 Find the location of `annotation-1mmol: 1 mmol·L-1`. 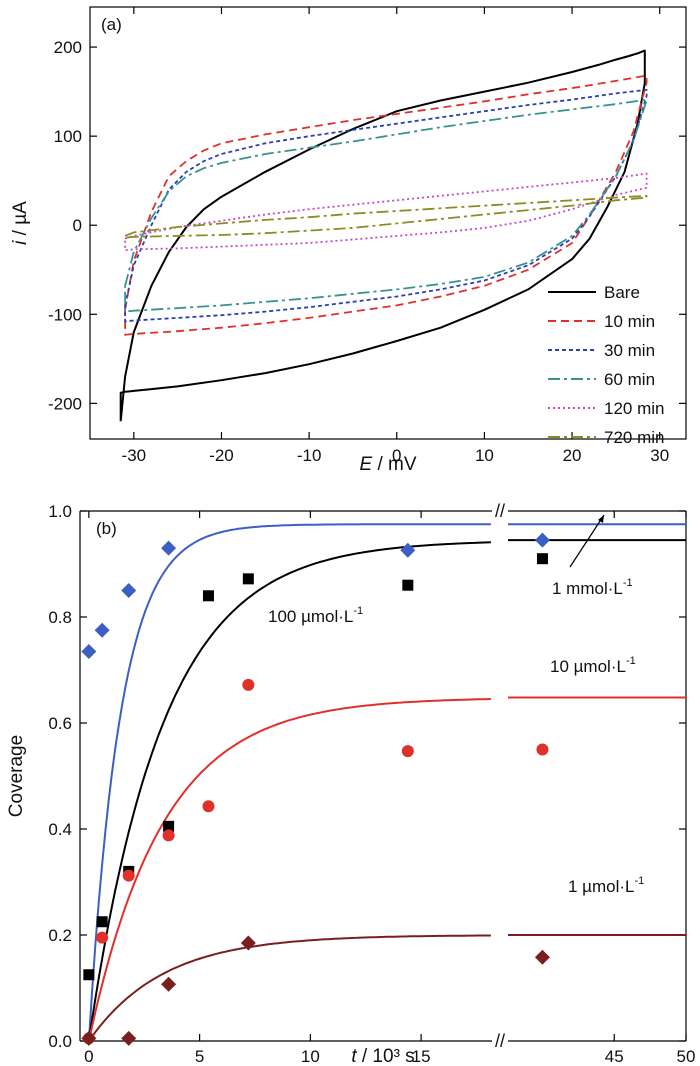

annotation-1mmol: 1 mmol·L-1 is located at coordinates (592, 587).